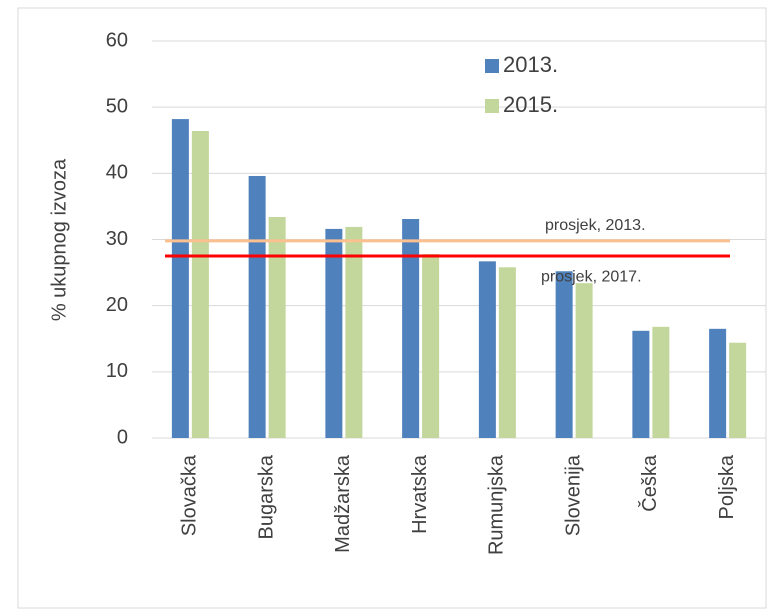 The width and height of the screenshot is (769, 612). Describe the element at coordinates (117, 371) in the screenshot. I see `y-tick-label: 10` at that location.